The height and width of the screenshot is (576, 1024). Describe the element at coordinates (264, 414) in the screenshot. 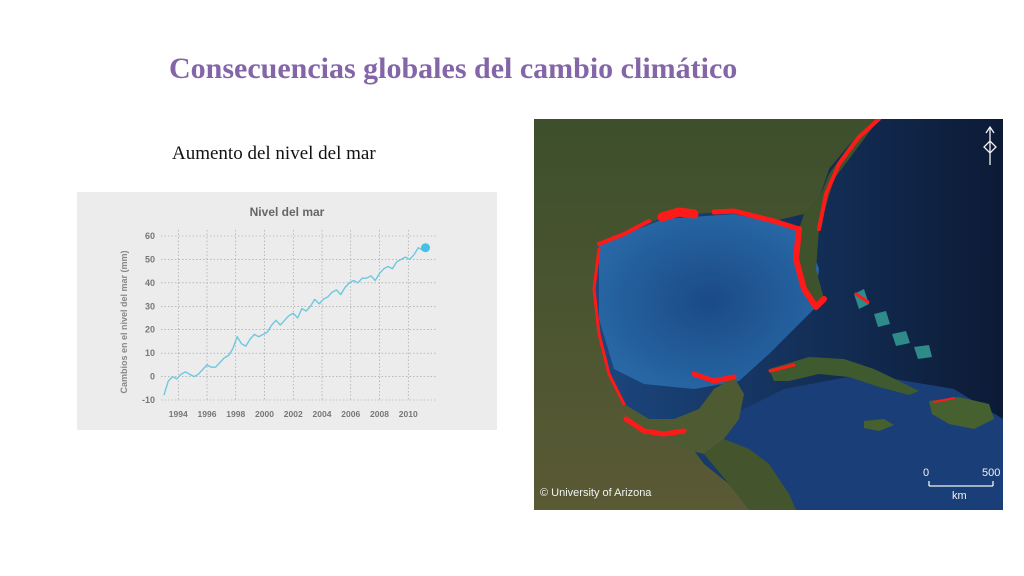

I see `x-tick-label: 2000` at that location.